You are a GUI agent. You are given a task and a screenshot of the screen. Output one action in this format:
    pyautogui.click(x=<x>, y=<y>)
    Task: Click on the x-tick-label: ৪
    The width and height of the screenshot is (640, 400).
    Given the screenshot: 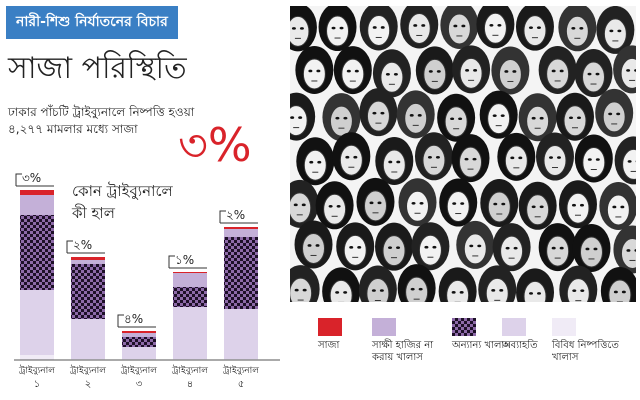 What is the action you would take?
    pyautogui.click(x=190, y=384)
    